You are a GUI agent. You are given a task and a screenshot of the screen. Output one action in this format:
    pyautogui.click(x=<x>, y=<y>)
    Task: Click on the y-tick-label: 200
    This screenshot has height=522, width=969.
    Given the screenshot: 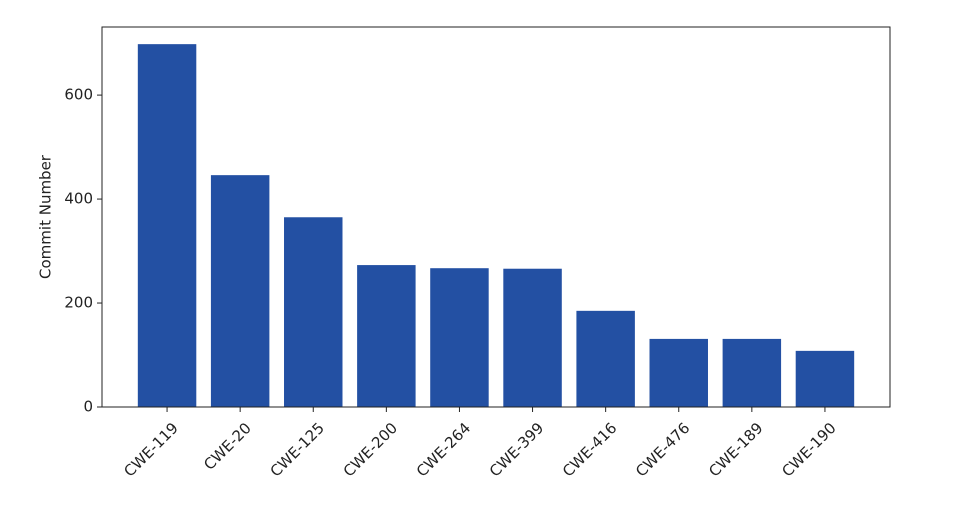 What is the action you would take?
    pyautogui.click(x=78, y=303)
    